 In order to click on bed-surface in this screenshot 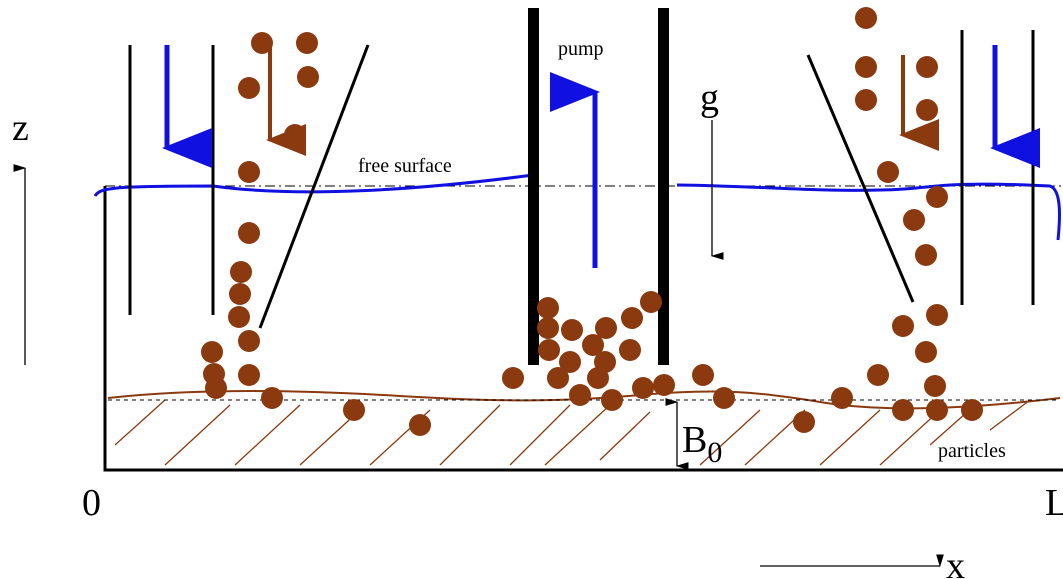, I will do `click(584, 400)`.